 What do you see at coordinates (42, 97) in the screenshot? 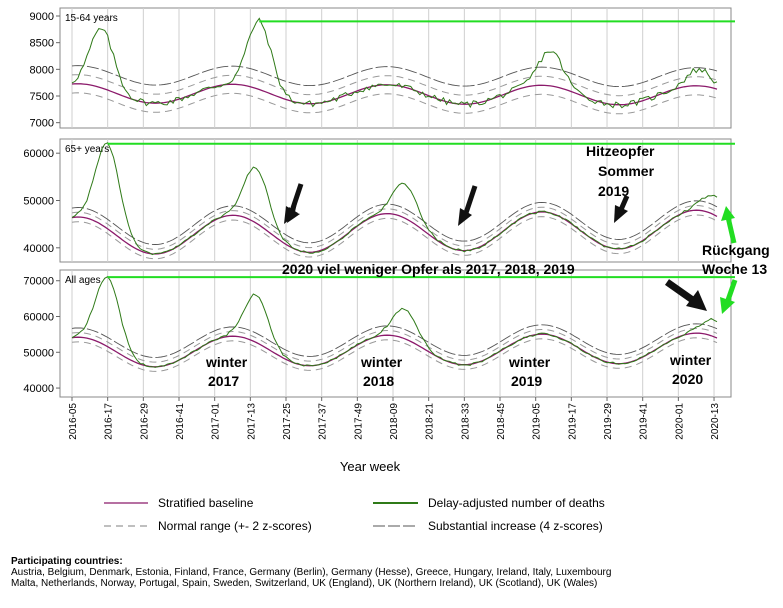
I see `y-tick-label: 7500` at bounding box center [42, 97].